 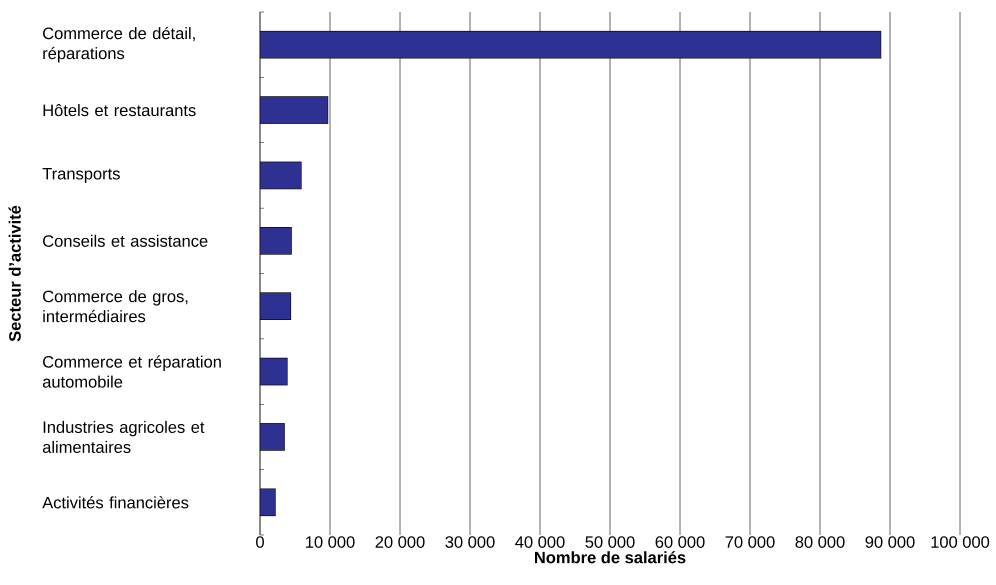 I want to click on x-tick-label: 70 000, so click(x=750, y=542).